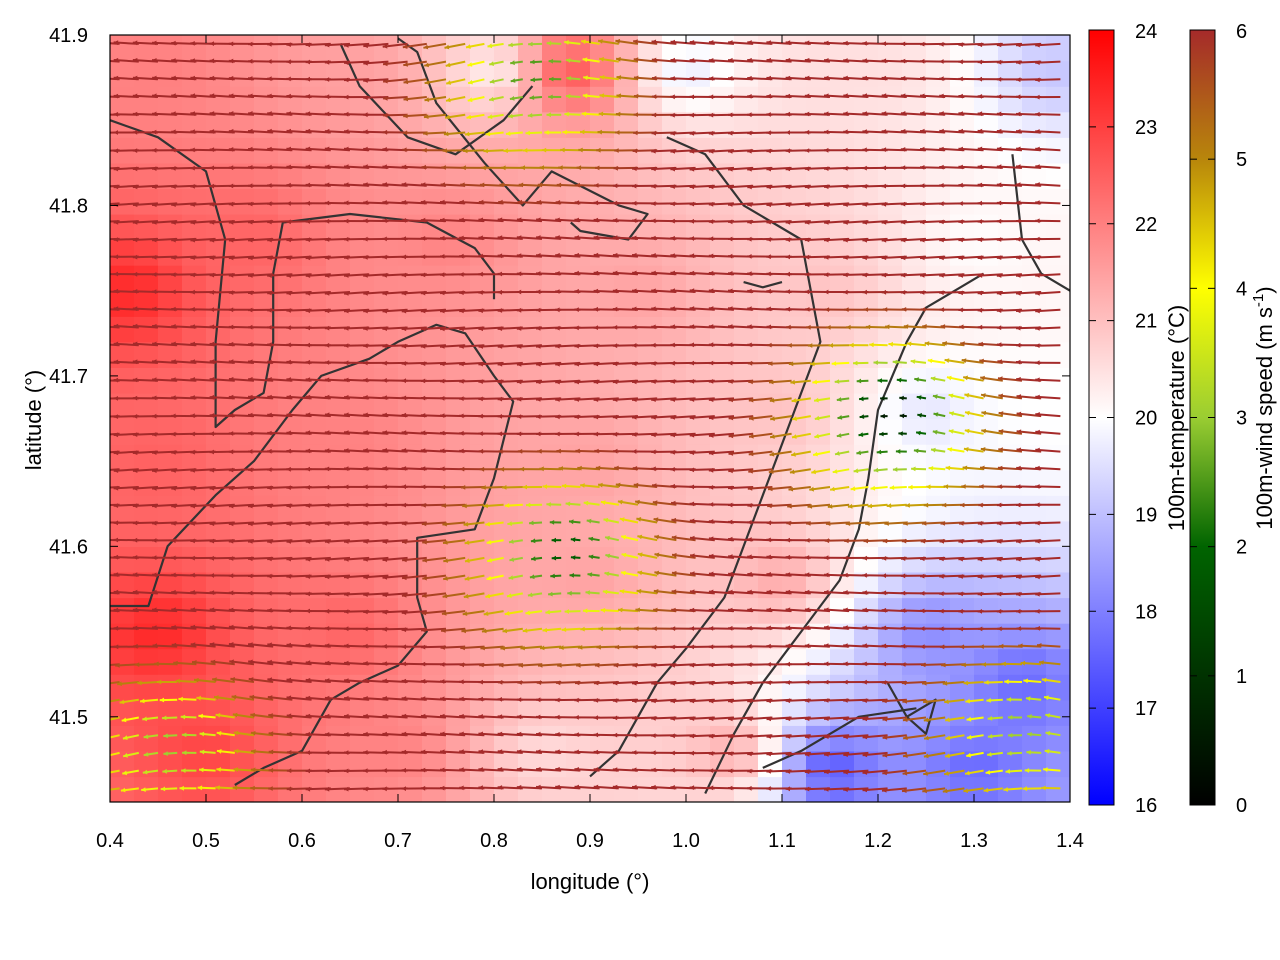  What do you see at coordinates (1263, 407) in the screenshot?
I see `wind-colorbar-label: 100m-wind speed (m s-1)` at bounding box center [1263, 407].